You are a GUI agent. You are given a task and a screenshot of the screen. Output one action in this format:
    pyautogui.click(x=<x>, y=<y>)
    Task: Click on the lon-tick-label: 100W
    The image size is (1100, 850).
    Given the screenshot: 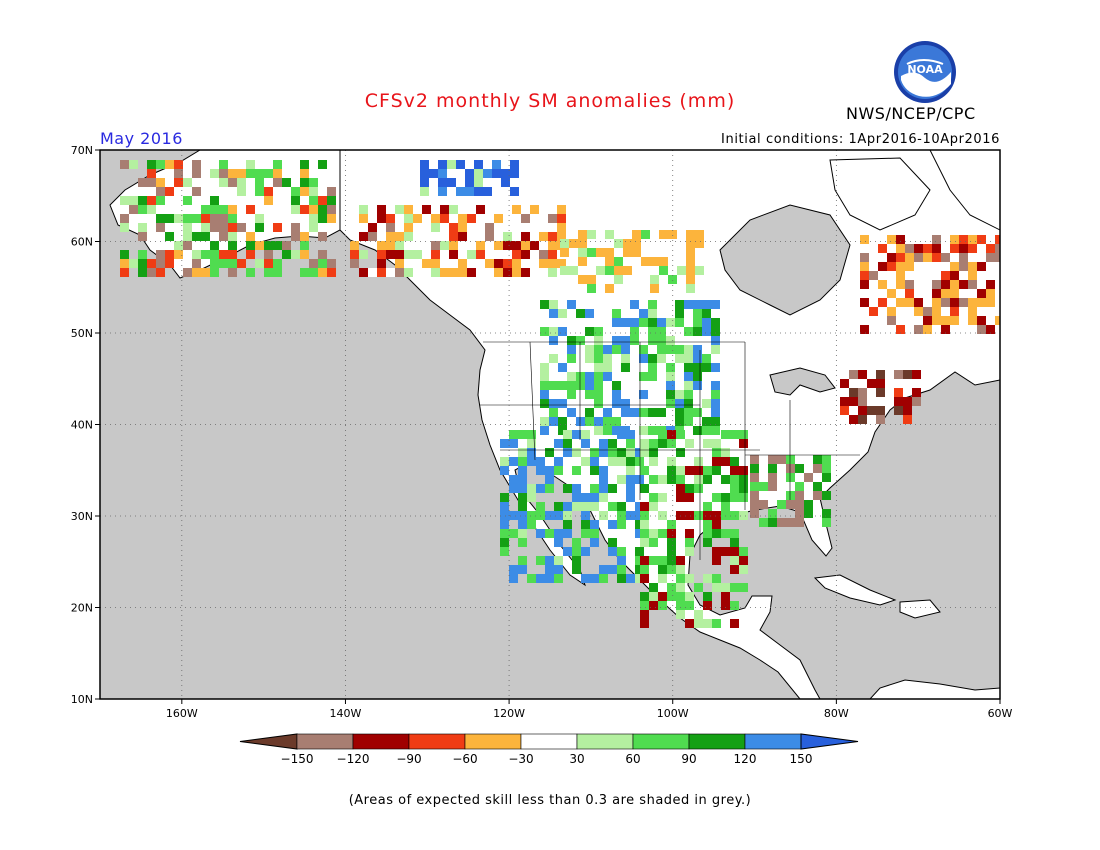 What is the action you would take?
    pyautogui.click(x=673, y=713)
    